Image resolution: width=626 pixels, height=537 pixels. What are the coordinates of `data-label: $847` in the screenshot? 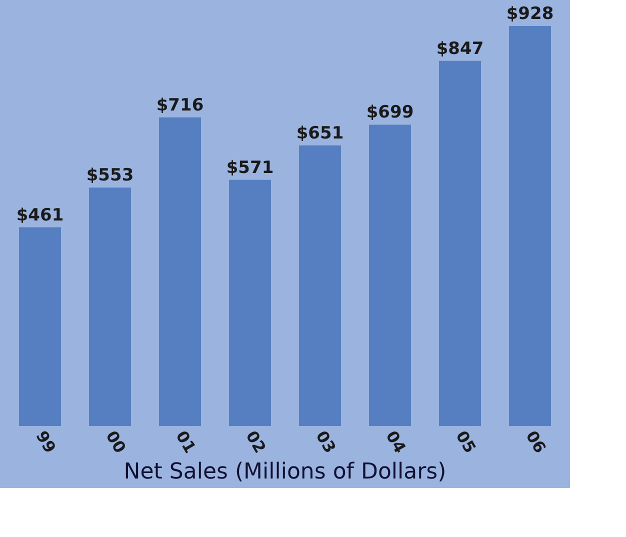 It's located at (460, 48).